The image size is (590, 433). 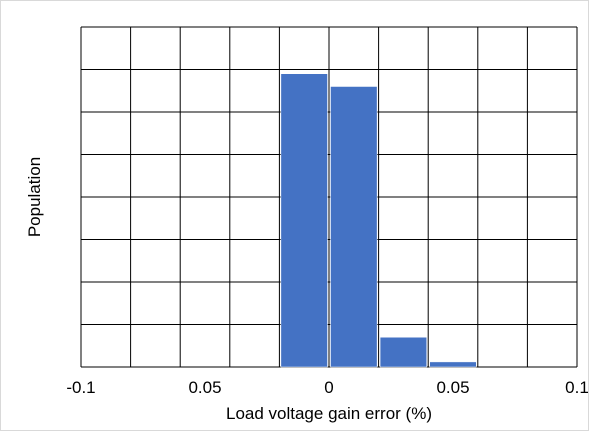 I want to click on x-tick-labels: -0.1 0.05 0 0.05 0.1, so click(x=327, y=387).